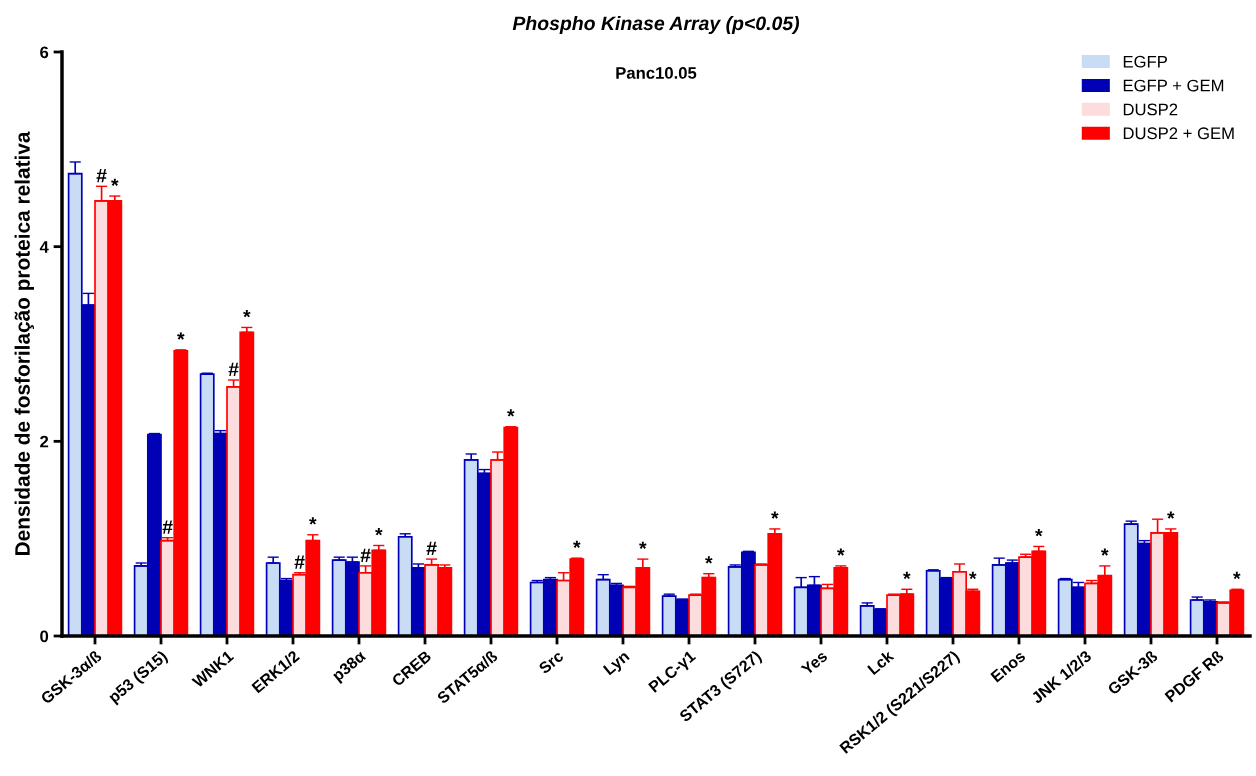  Describe the element at coordinates (1150, 109) in the screenshot. I see `legend-label: DUSP2` at that location.